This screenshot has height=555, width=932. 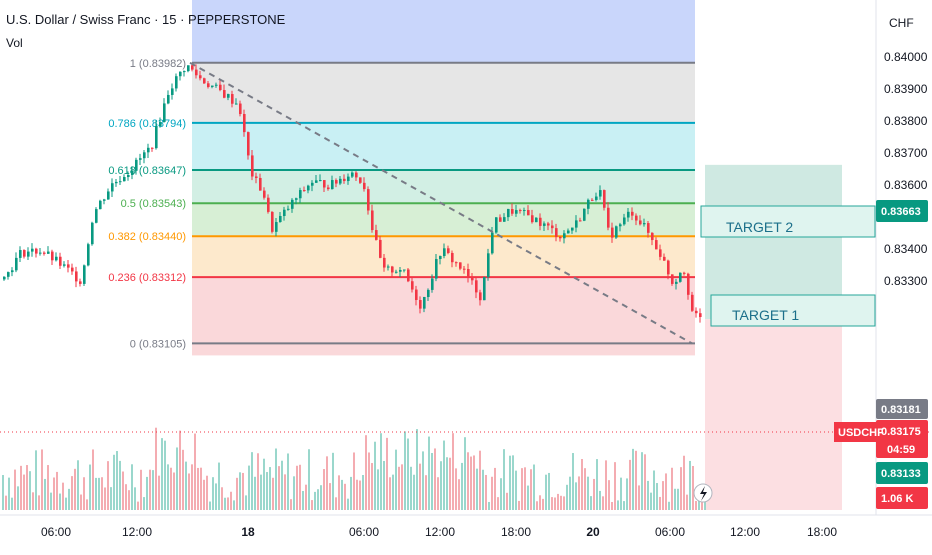 What do you see at coordinates (902, 439) in the screenshot?
I see `price-pill-last-bg` at bounding box center [902, 439].